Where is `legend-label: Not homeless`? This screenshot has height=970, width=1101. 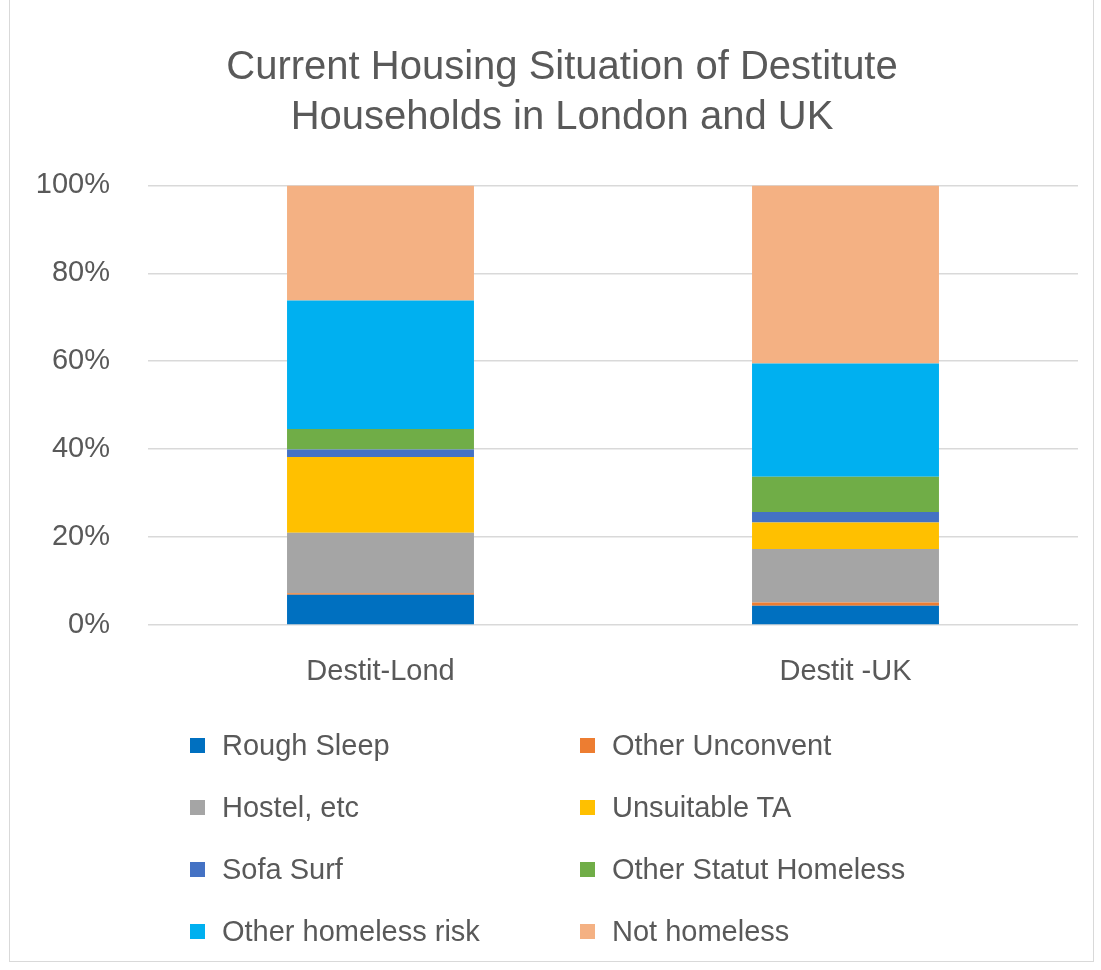
legend-label: Not homeless is located at coordinates (701, 931).